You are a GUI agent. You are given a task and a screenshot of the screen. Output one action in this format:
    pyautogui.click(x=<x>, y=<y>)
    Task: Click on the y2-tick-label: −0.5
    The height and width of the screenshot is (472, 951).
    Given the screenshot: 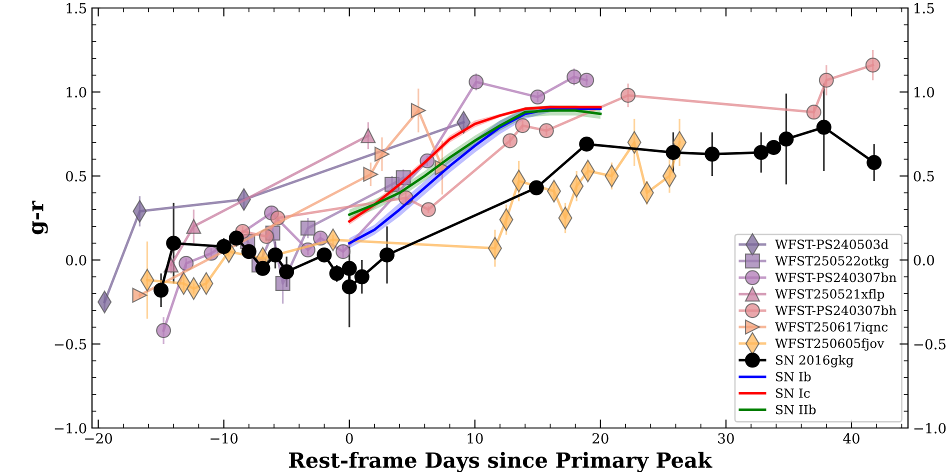 What is the action you would take?
    pyautogui.click(x=930, y=344)
    